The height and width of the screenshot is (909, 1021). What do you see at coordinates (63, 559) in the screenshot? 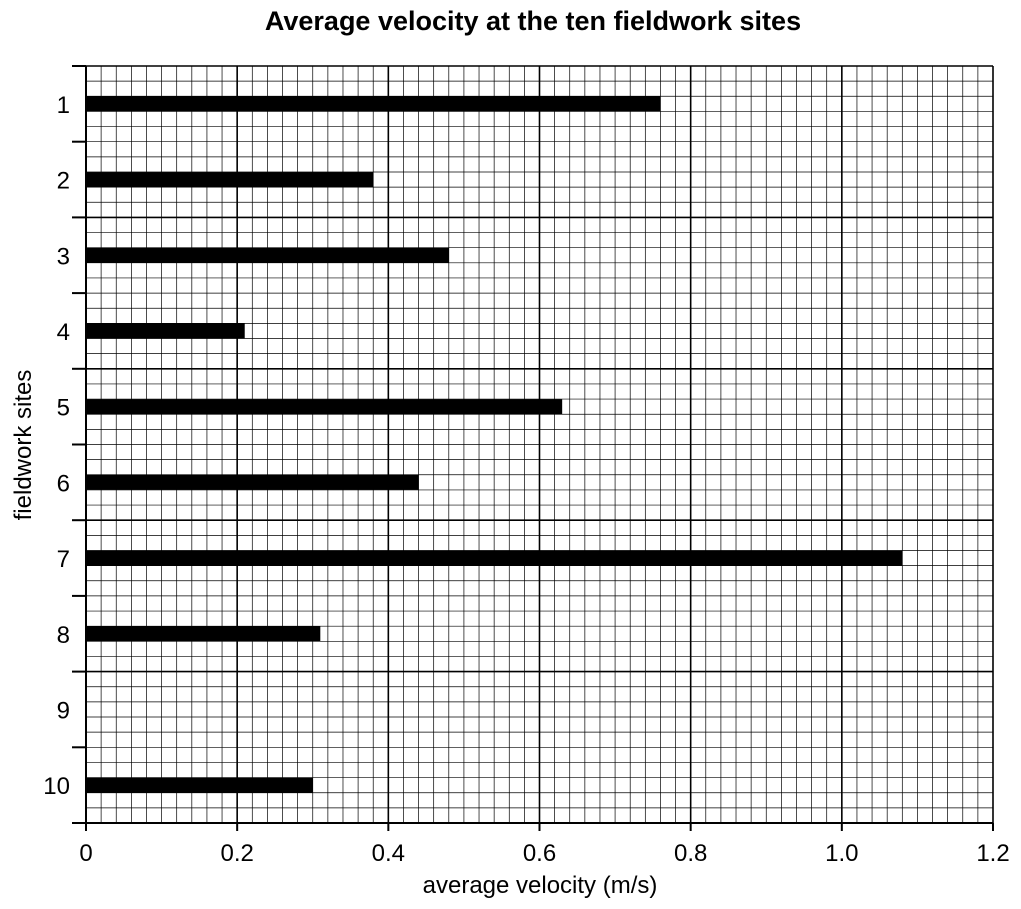
I see `y-tick-label: 7` at bounding box center [63, 559].